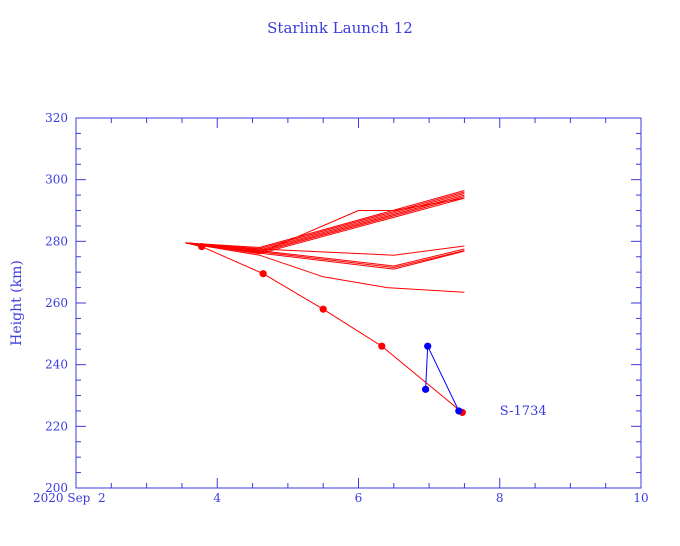 Image resolution: width=680 pixels, height=546 pixels. Describe the element at coordinates (359, 498) in the screenshot. I see `x-tick-label: 6` at that location.